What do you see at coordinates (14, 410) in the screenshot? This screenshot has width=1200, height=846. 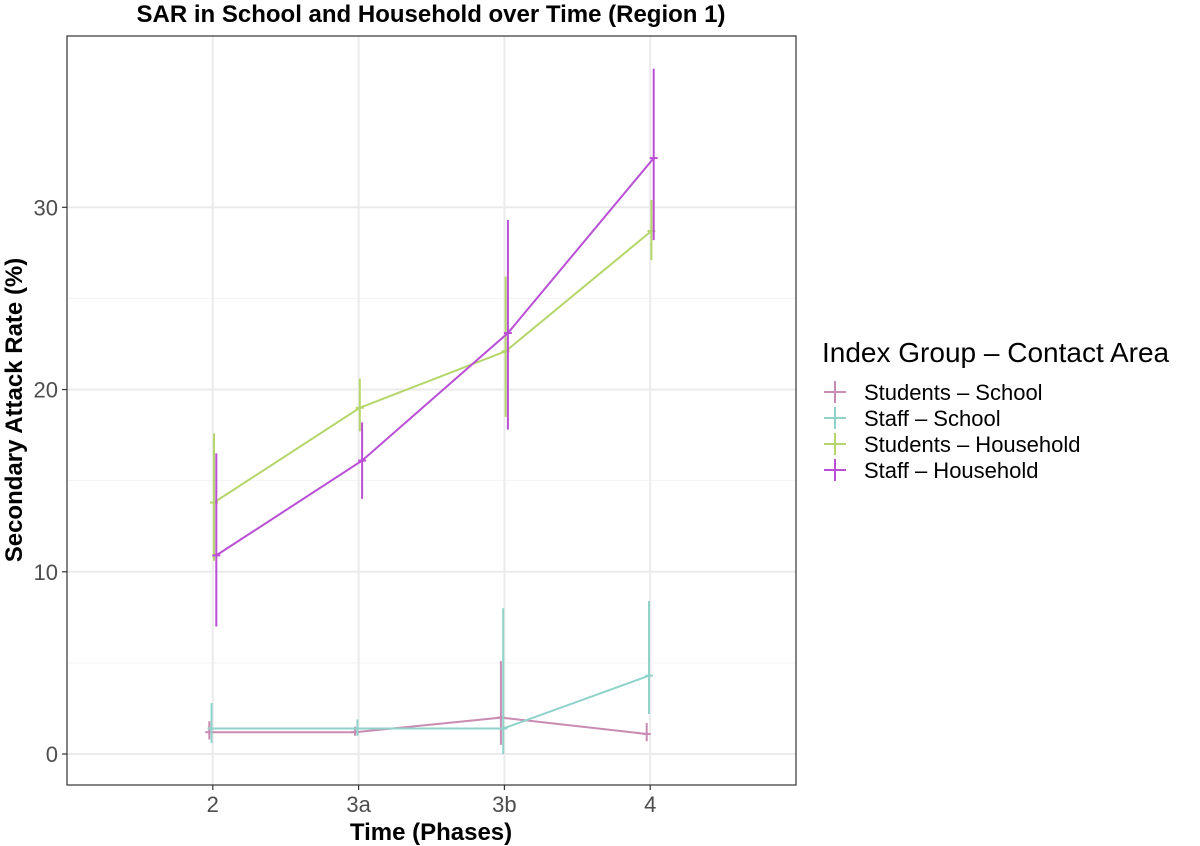 I see `y-axis-title: Secondary Attack Rate (%)` at bounding box center [14, 410].